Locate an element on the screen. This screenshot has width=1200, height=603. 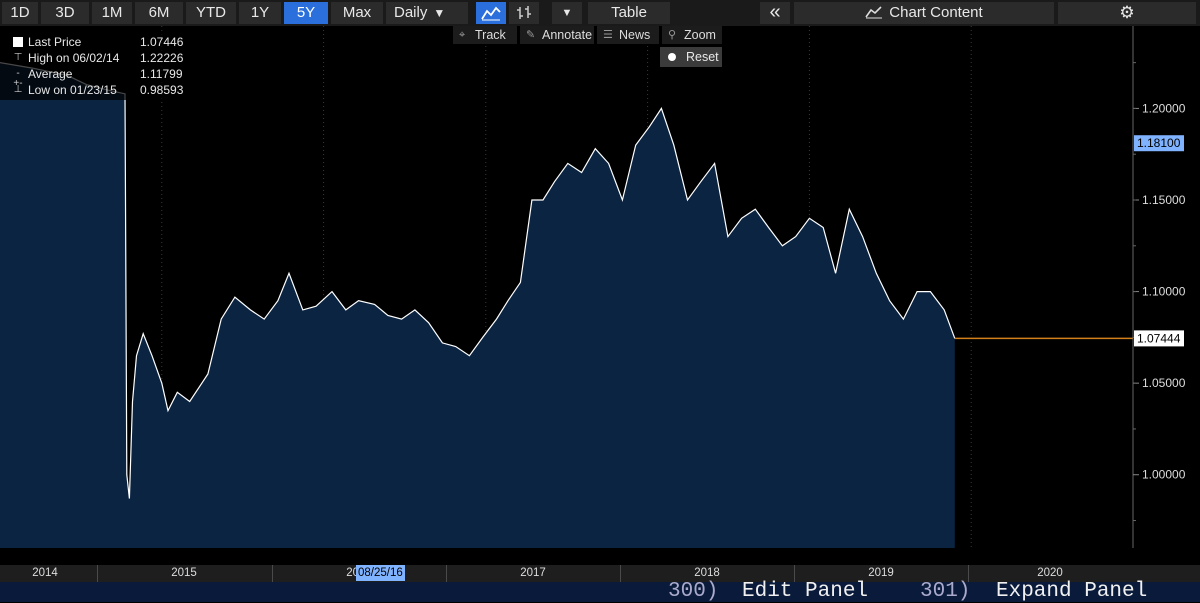
bar-chart-button is located at coordinates (524, 13).